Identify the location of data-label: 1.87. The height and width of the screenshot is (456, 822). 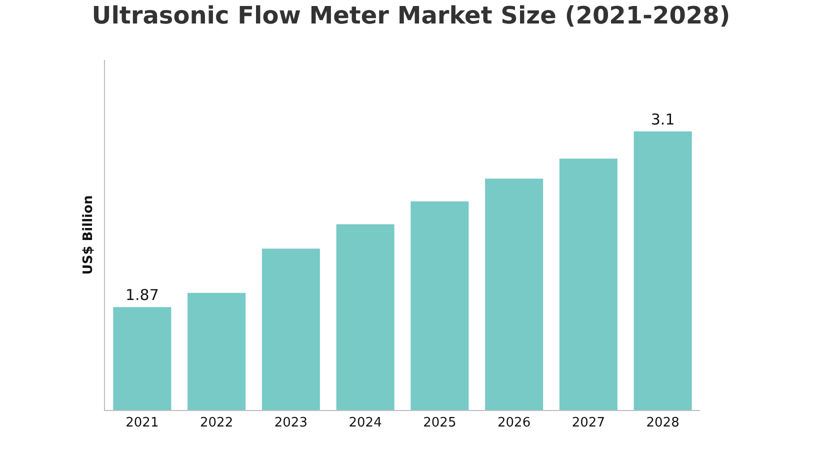
(142, 295).